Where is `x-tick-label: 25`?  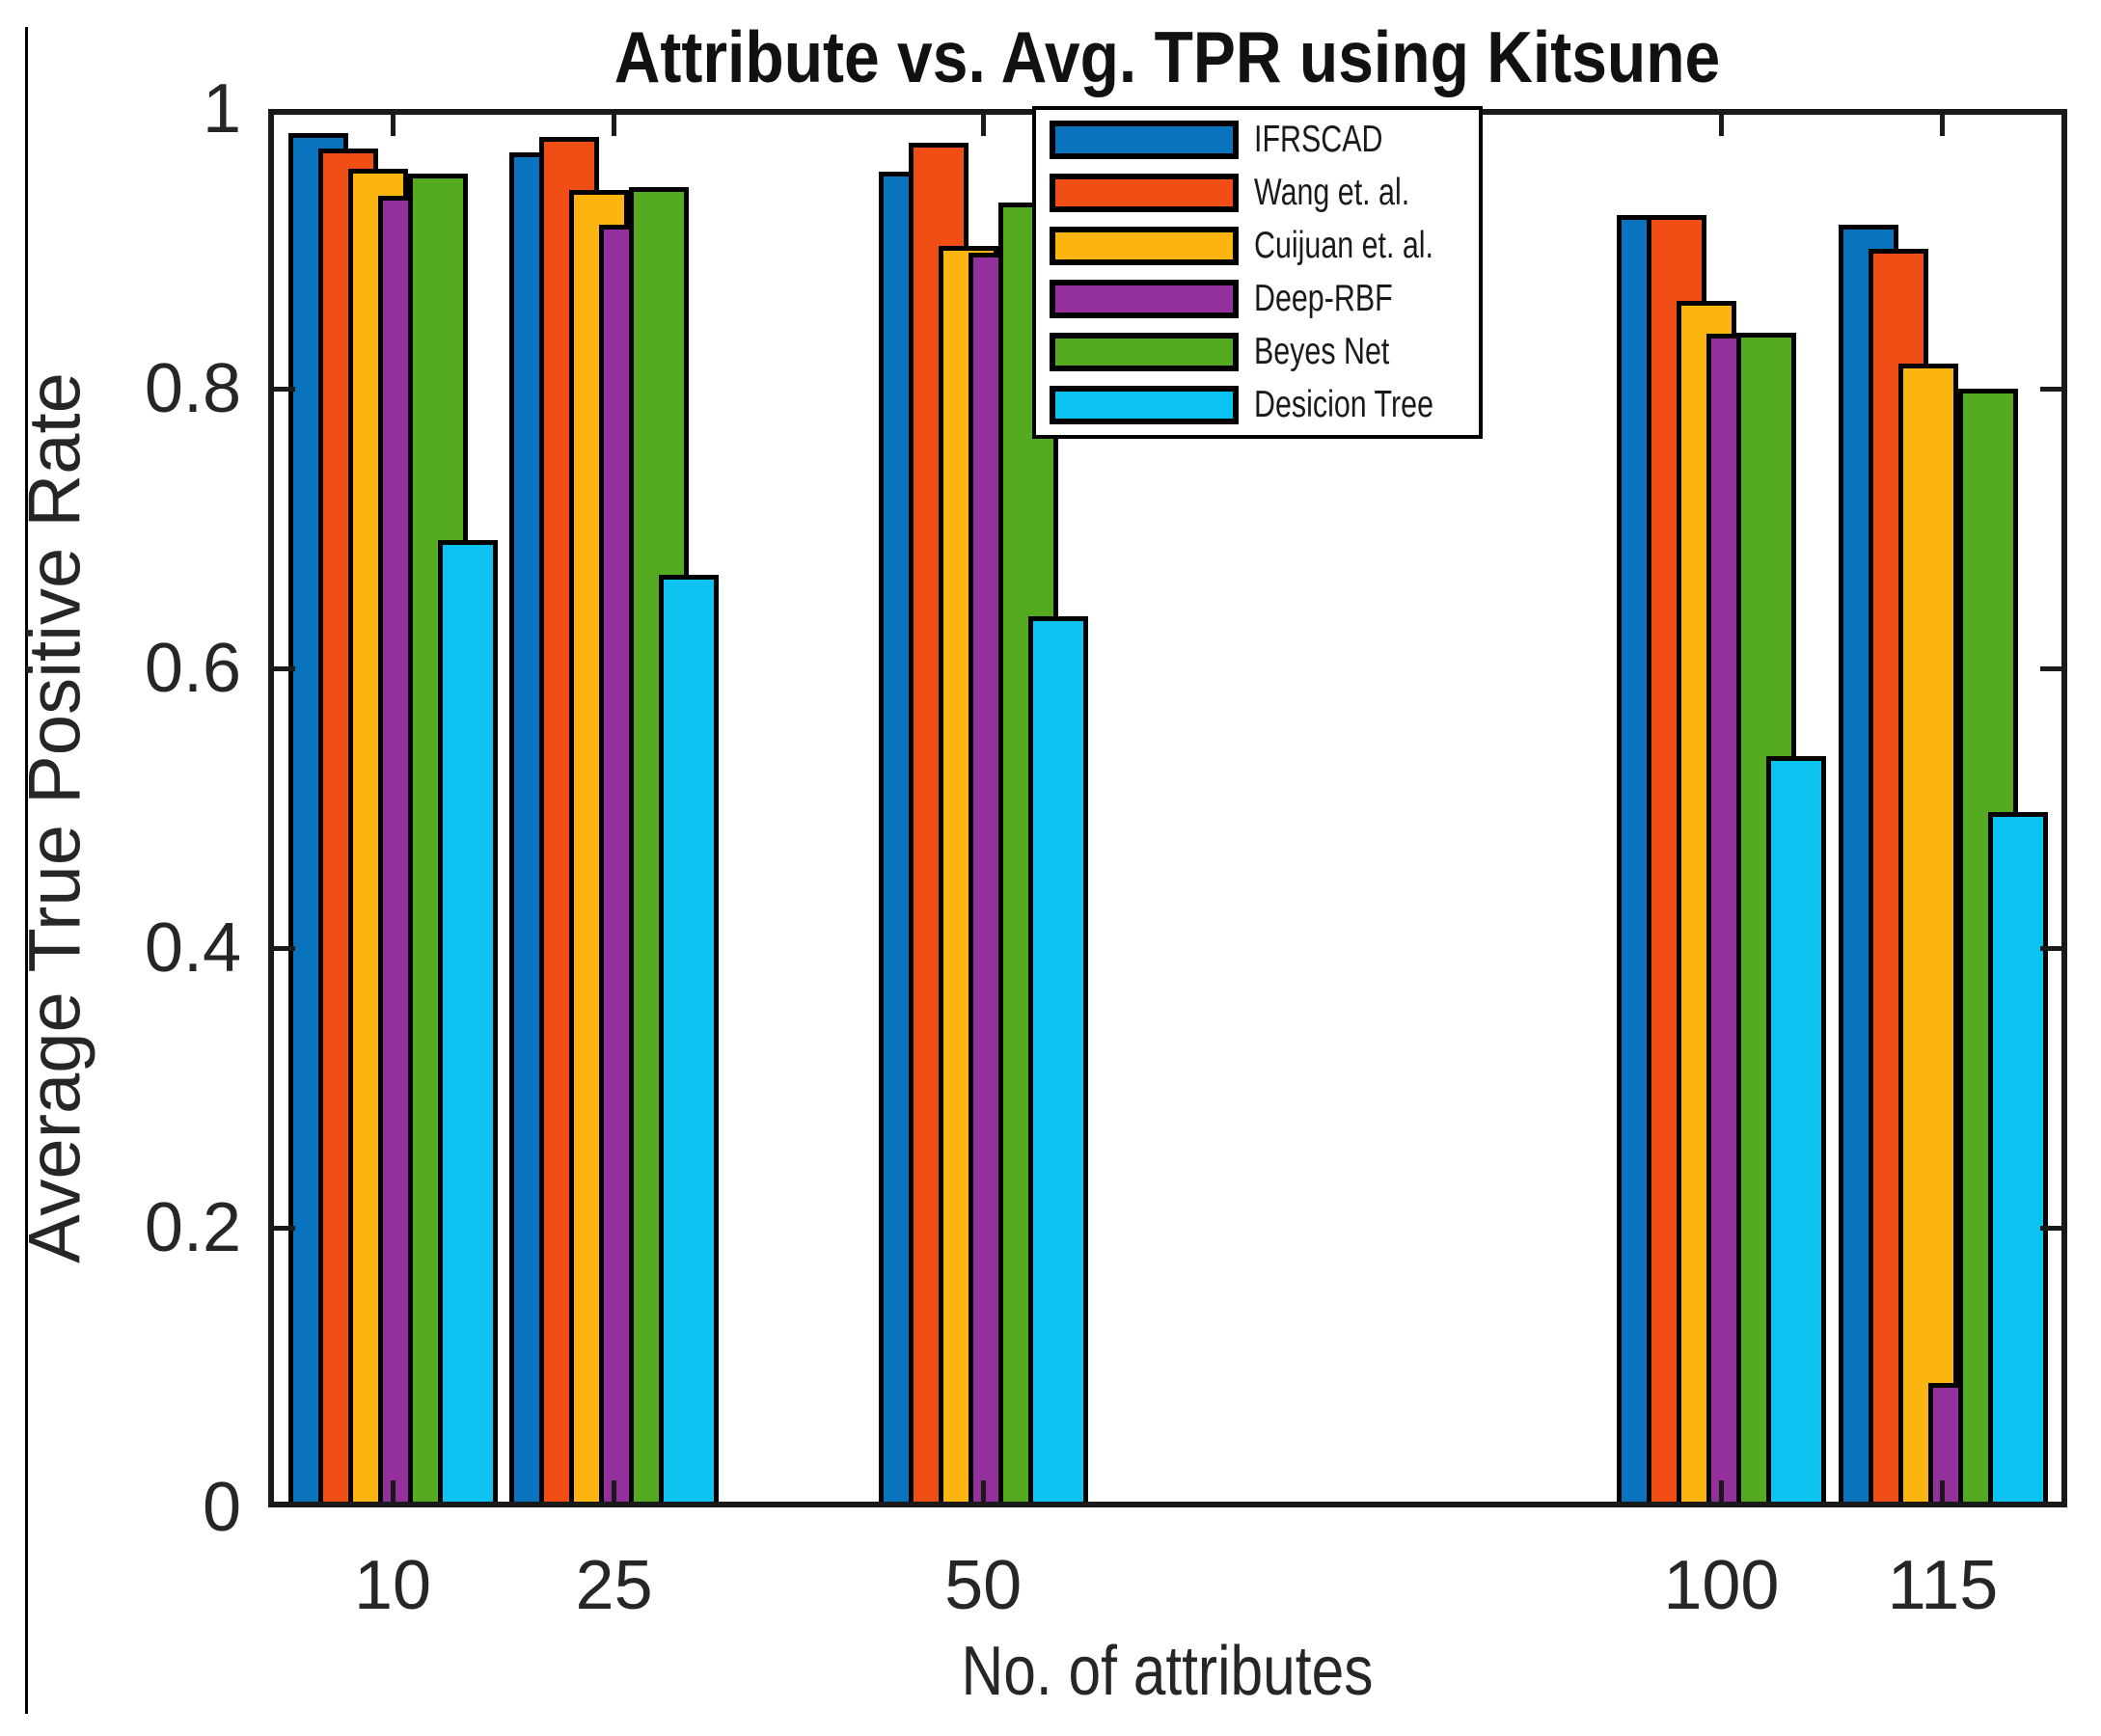
x-tick-label: 25 is located at coordinates (614, 1585).